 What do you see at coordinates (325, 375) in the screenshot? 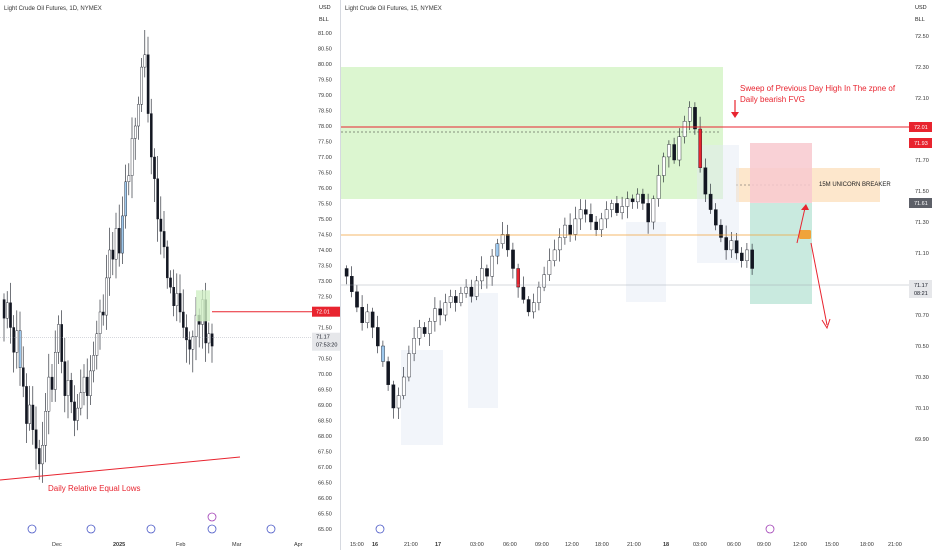
I see `price-tick: 70.00` at bounding box center [325, 375].